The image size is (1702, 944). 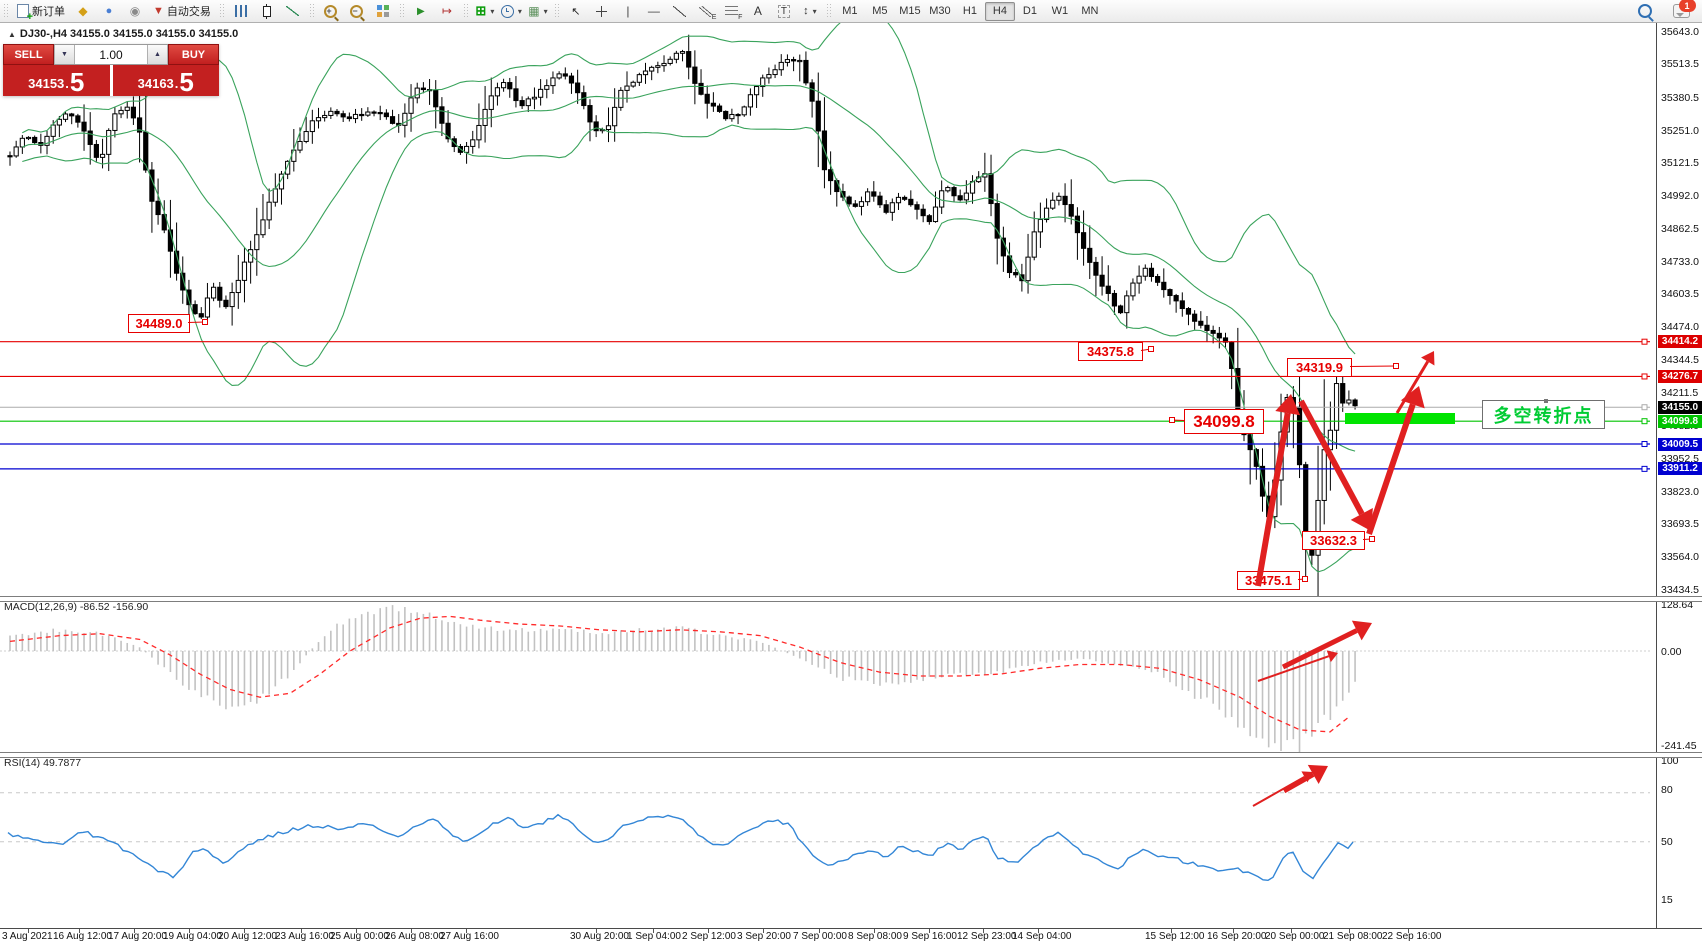 I want to click on volume-decrease-button: ▼, so click(x=64, y=54).